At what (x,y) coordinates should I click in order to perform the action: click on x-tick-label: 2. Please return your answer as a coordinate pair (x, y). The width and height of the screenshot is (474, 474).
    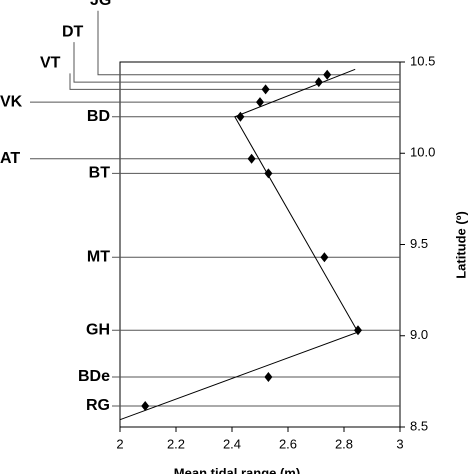
    Looking at the image, I should click on (119, 443).